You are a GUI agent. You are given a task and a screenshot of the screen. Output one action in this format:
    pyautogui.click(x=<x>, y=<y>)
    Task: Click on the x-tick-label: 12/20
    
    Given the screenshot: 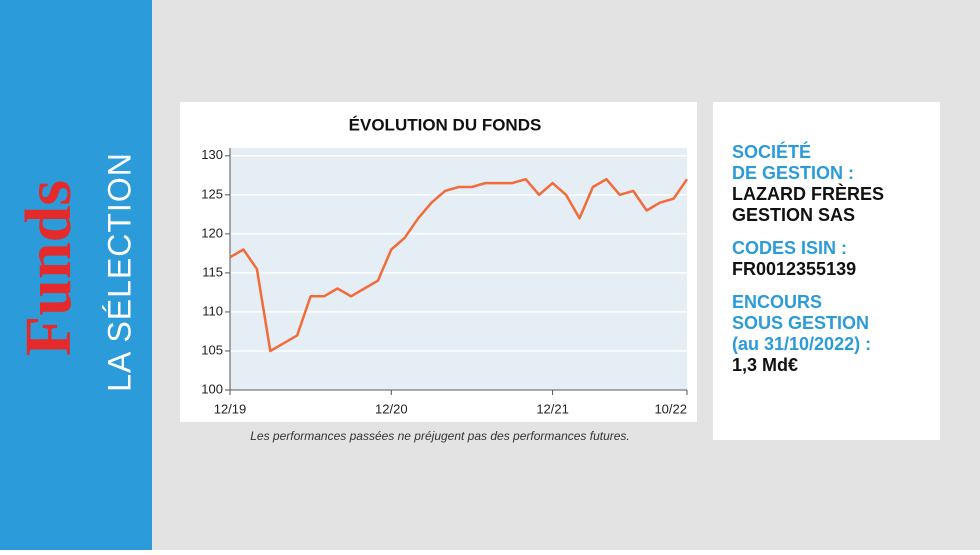 What is the action you would take?
    pyautogui.click(x=391, y=408)
    